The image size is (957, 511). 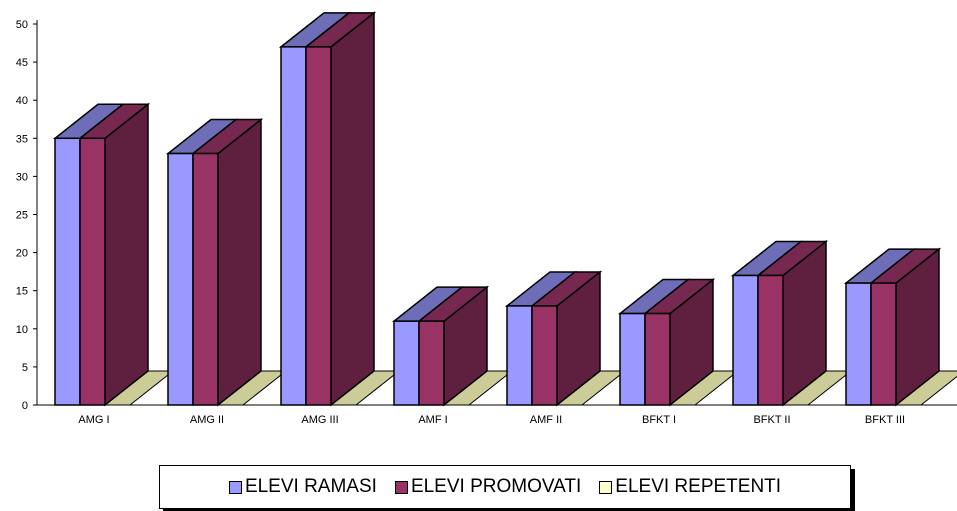 I want to click on y-tick-label-0: 0, so click(x=25, y=406).